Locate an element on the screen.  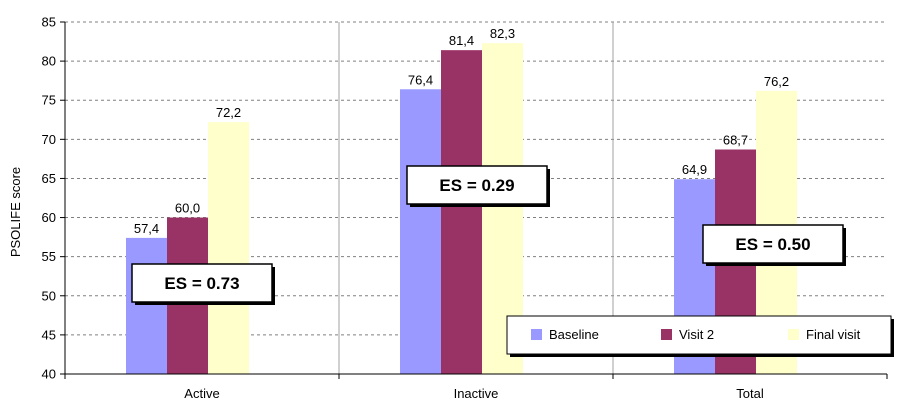
bar-active-baseline is located at coordinates (146, 305).